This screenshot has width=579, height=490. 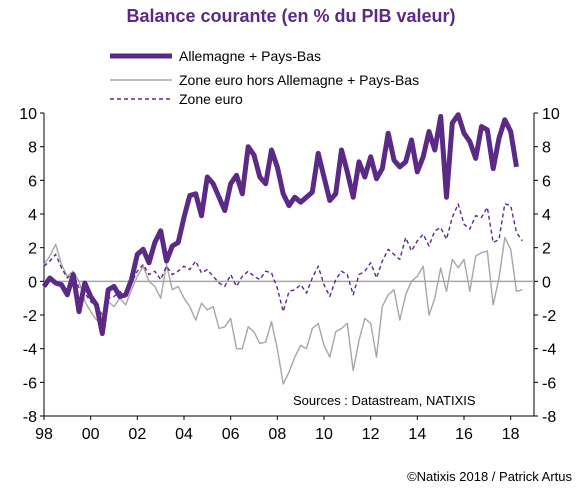 What do you see at coordinates (30, 350) in the screenshot?
I see `y-tick-label-left: -4` at bounding box center [30, 350].